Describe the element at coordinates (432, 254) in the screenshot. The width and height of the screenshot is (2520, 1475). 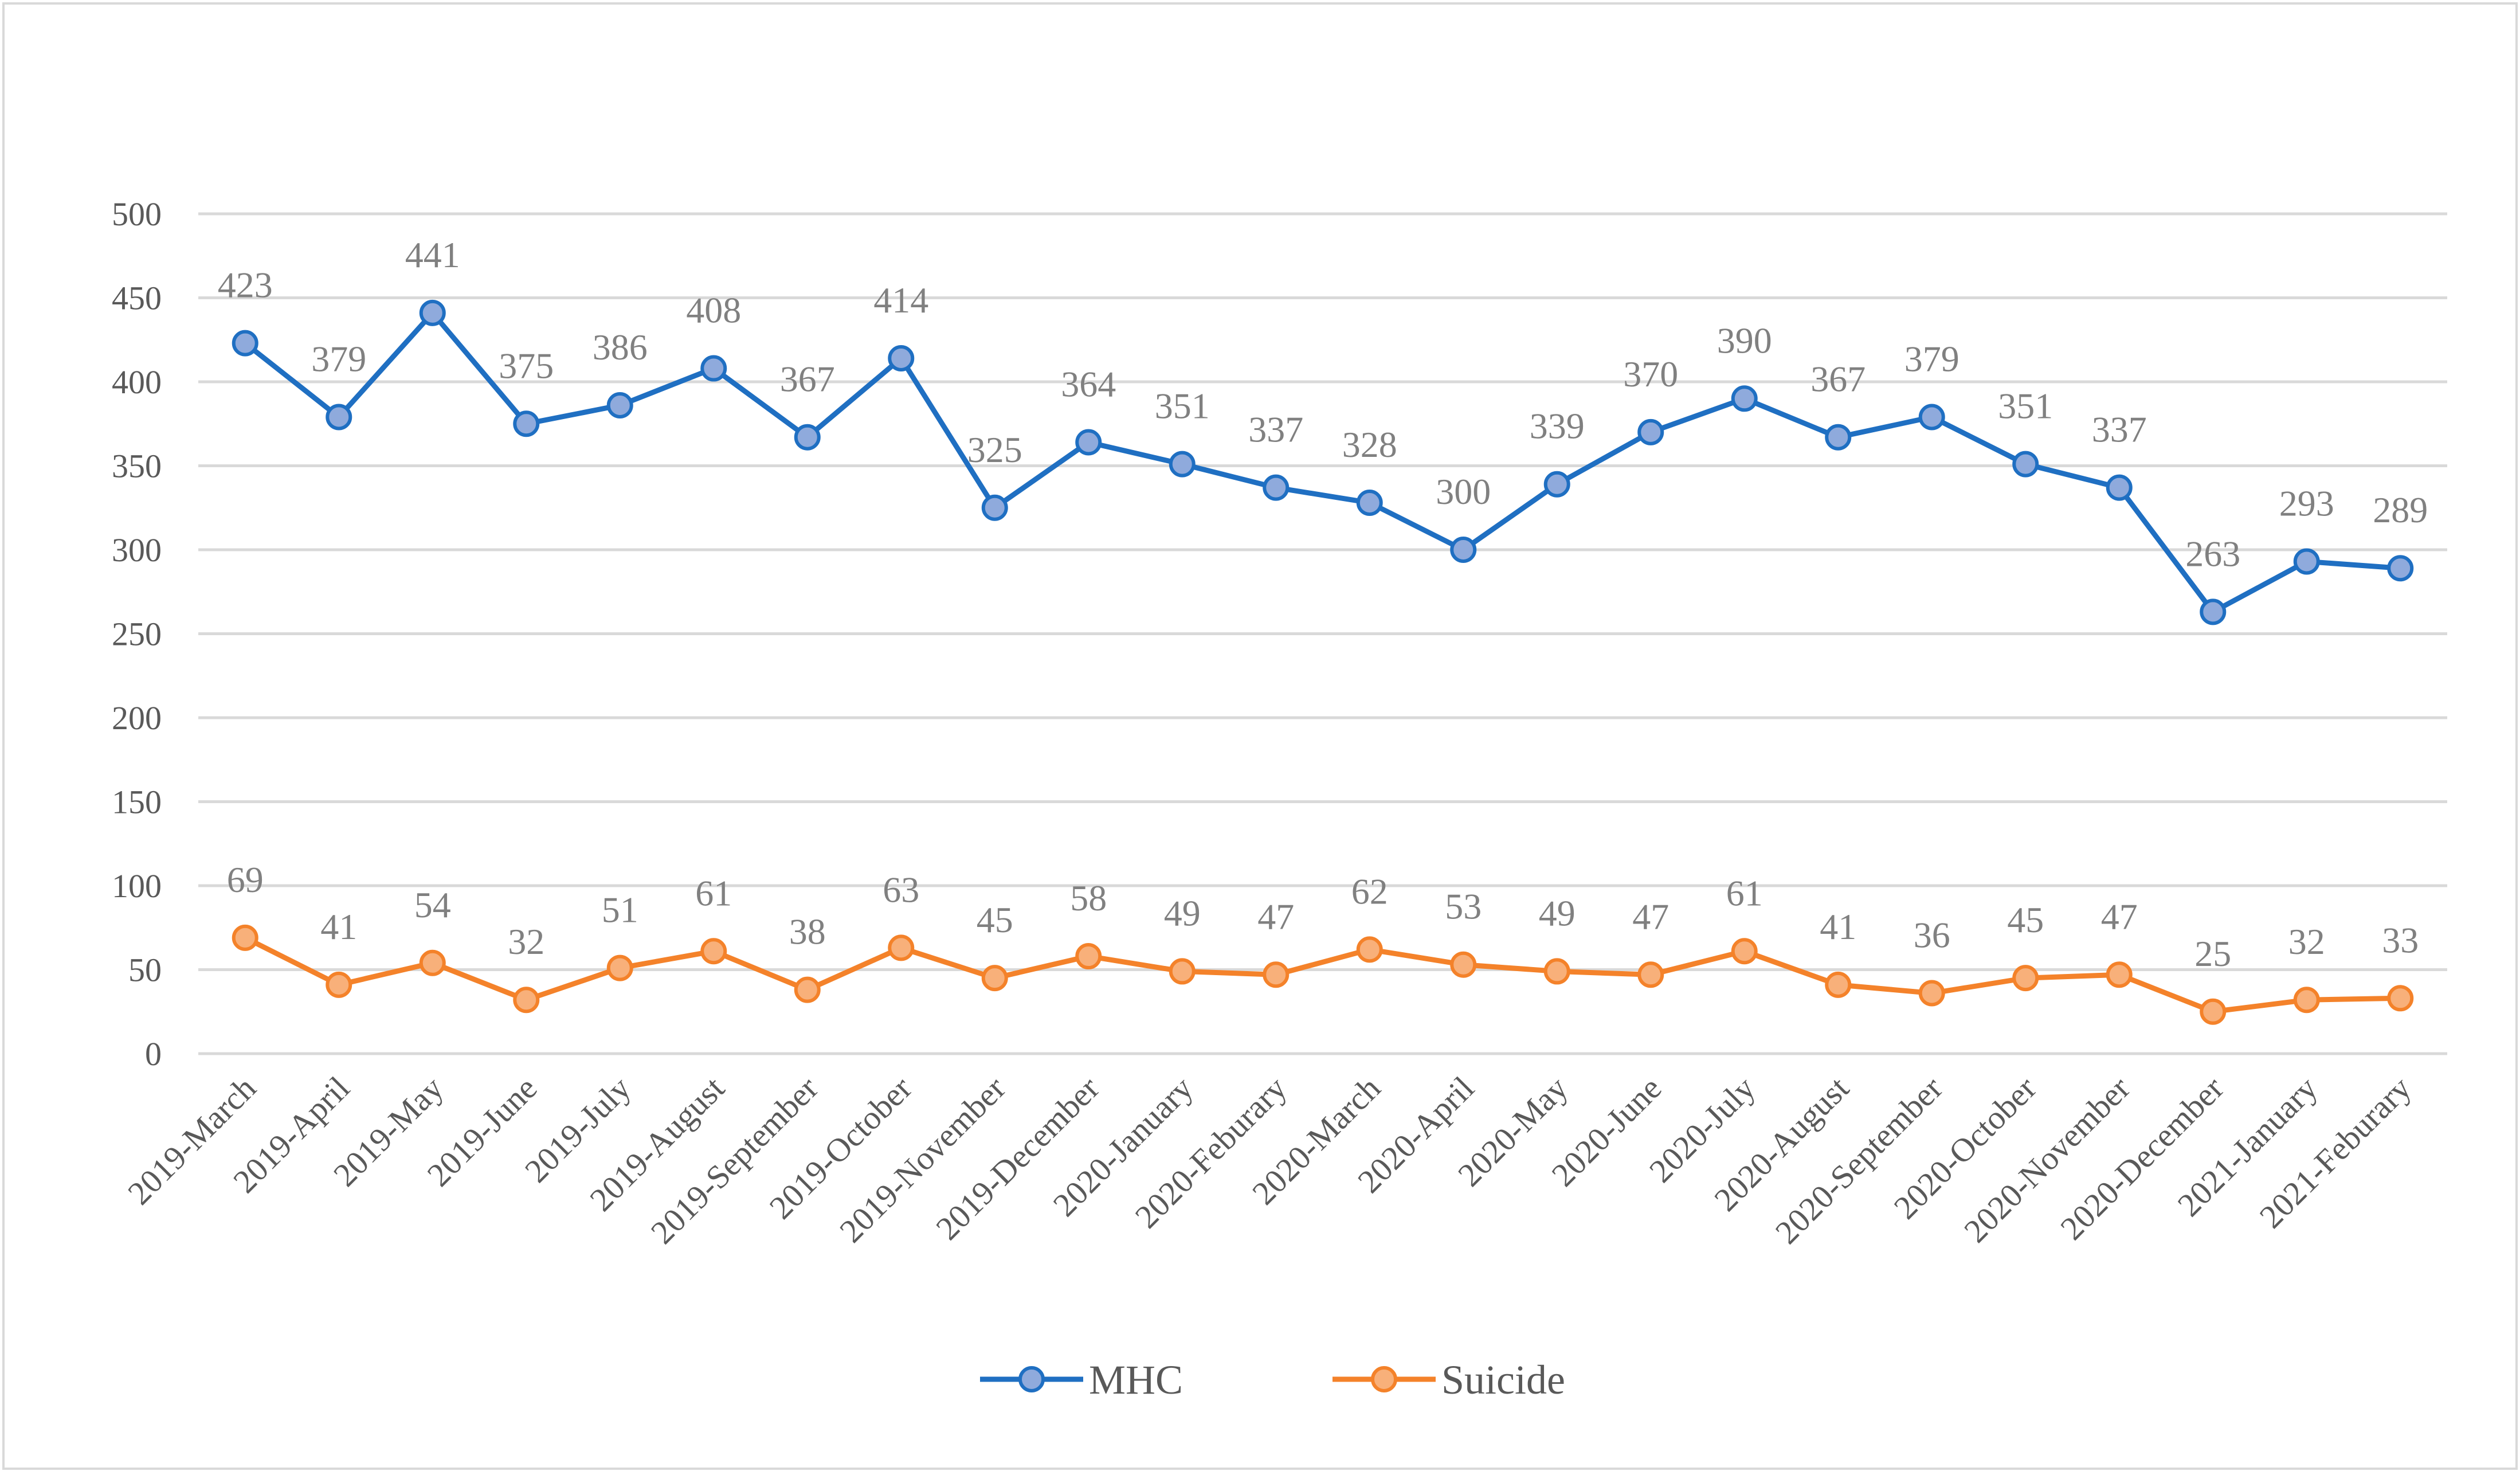
I see `data-label-mhc-3: 441` at that location.